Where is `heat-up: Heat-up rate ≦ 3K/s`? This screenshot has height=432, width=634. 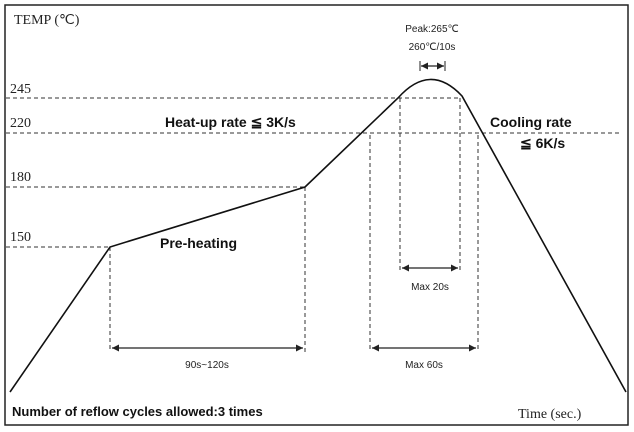
heat-up: Heat-up rate ≦ 3K/s is located at coordinates (230, 122).